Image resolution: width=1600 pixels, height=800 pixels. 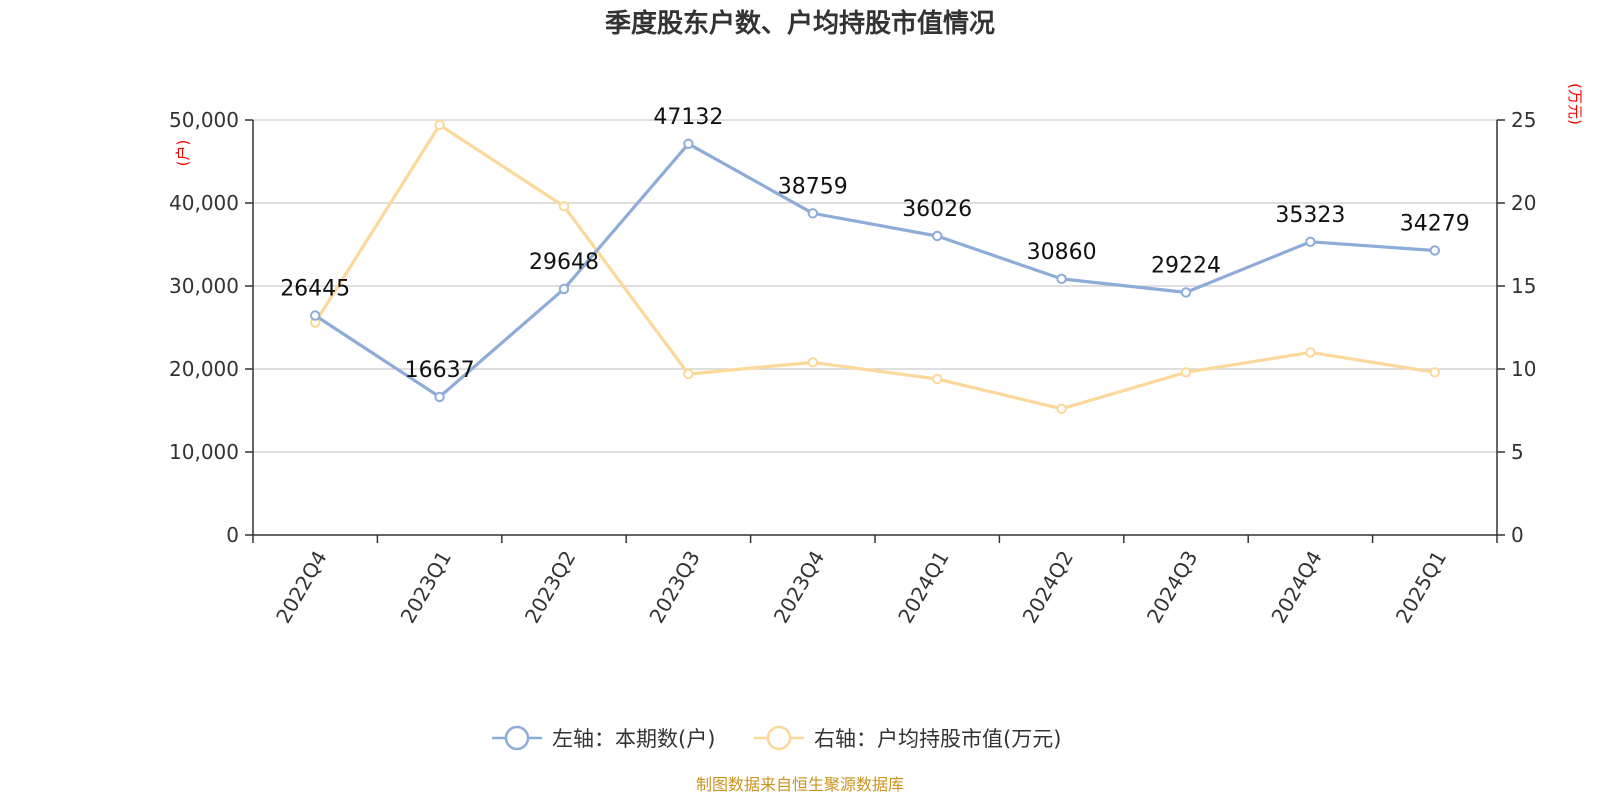 I want to click on left-axis-tick-label: 10,000, so click(x=204, y=452).